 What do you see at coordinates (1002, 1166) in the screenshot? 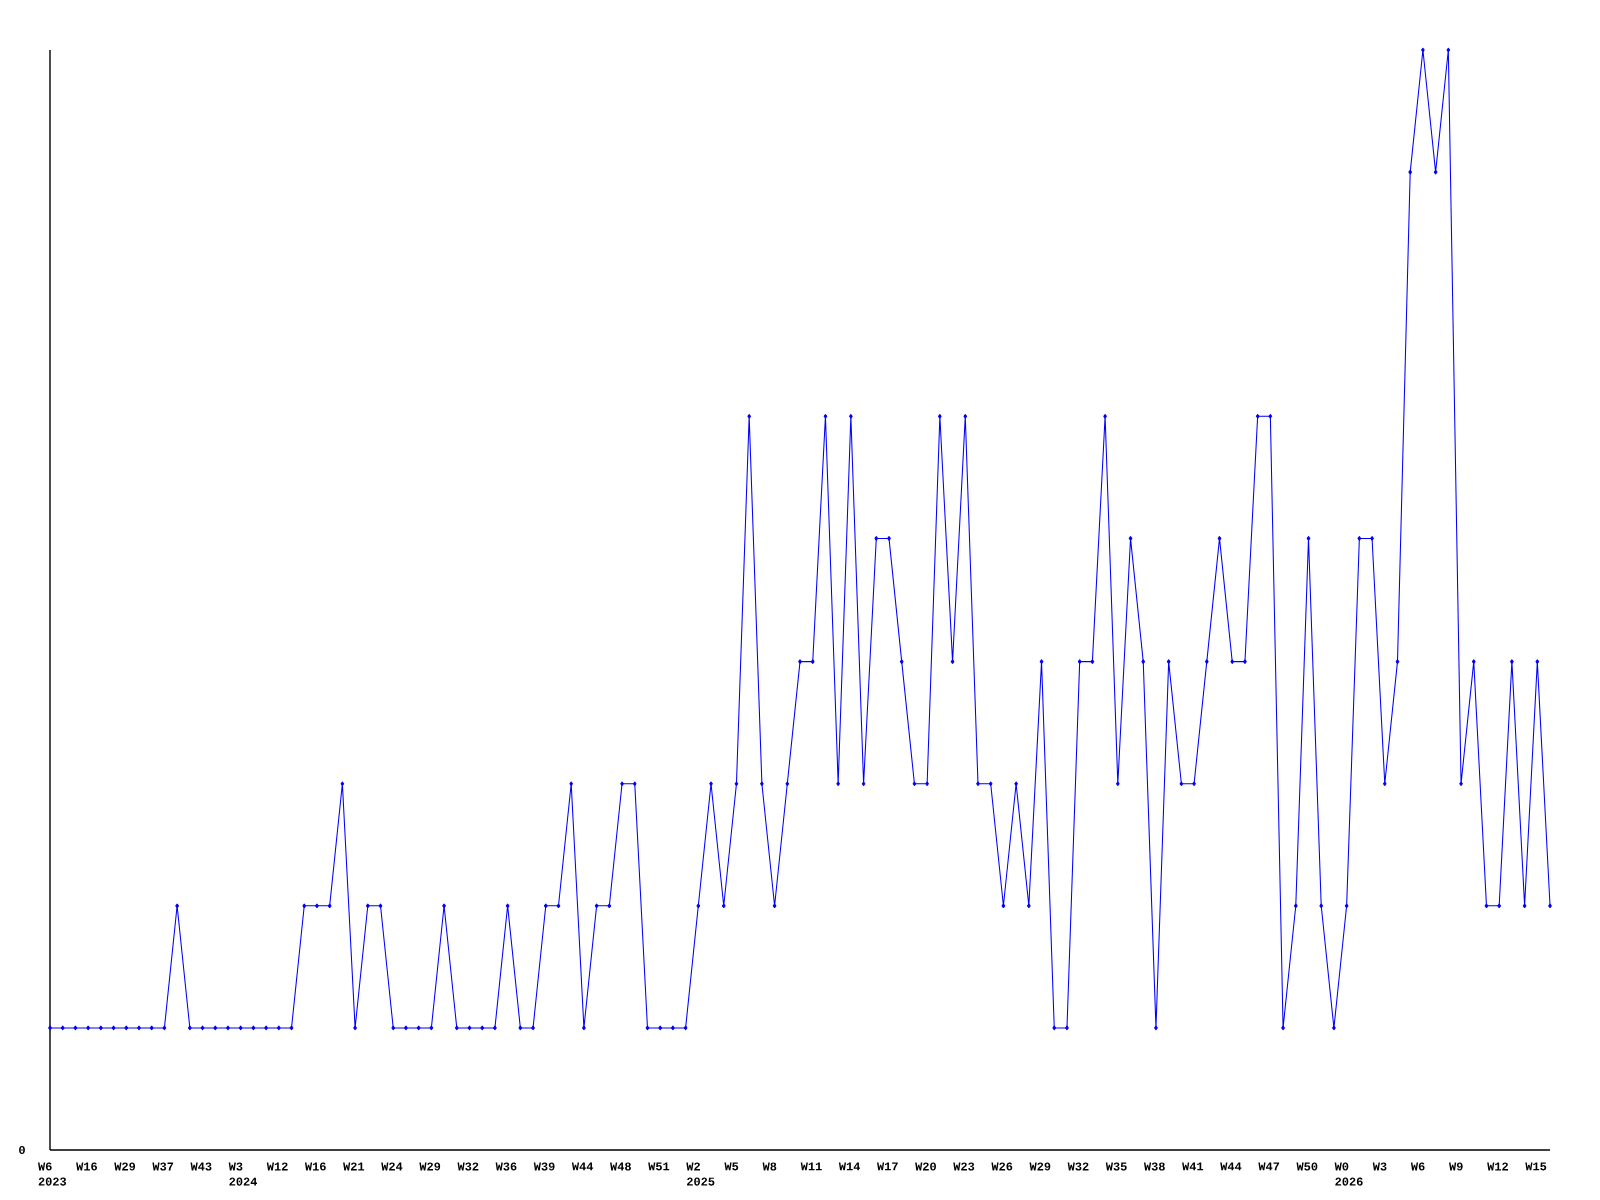
I see `x-tick-label: W26` at bounding box center [1002, 1166].